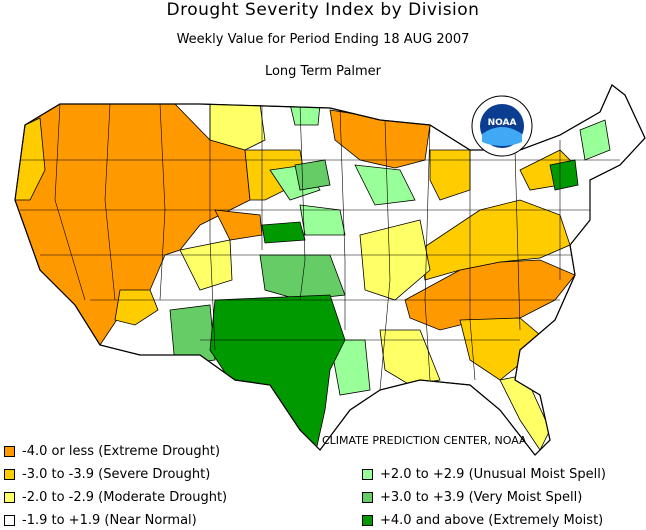 This screenshot has height=530, width=646. I want to click on region-kansas-unusual-moist, so click(322, 220).